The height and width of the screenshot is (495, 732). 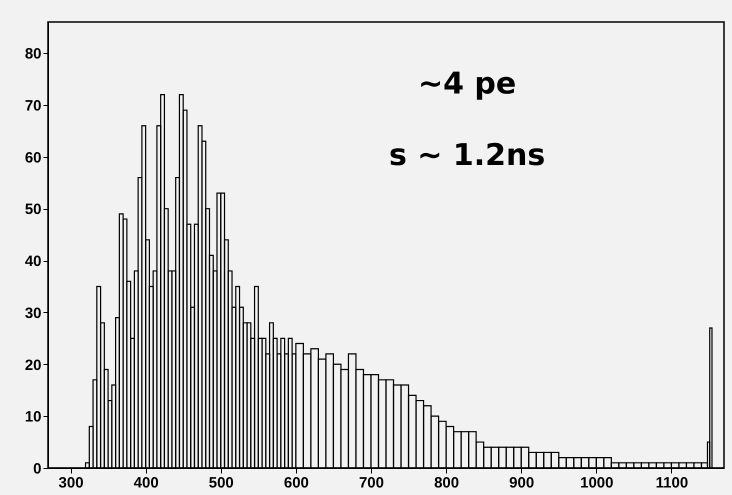 What do you see at coordinates (71, 483) in the screenshot?
I see `x-tick-label: 300` at bounding box center [71, 483].